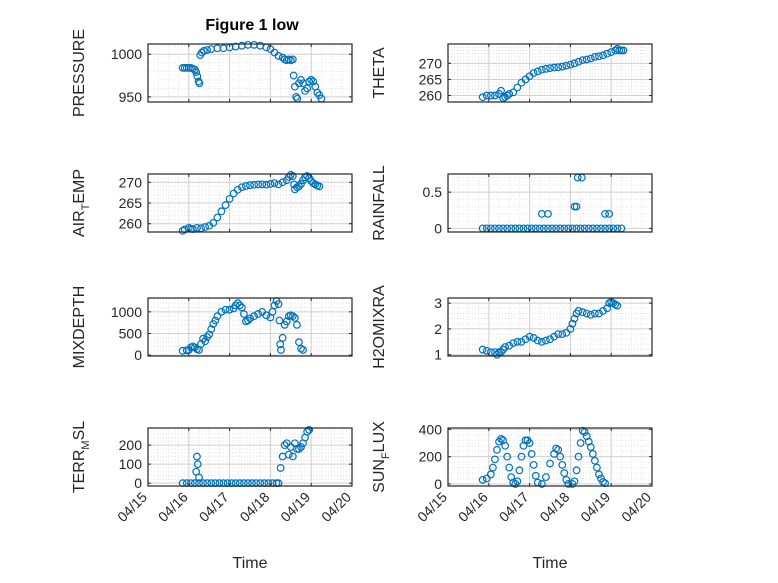  Describe the element at coordinates (254, 507) in the screenshot. I see `x-tick-label: 04/18` at that location.